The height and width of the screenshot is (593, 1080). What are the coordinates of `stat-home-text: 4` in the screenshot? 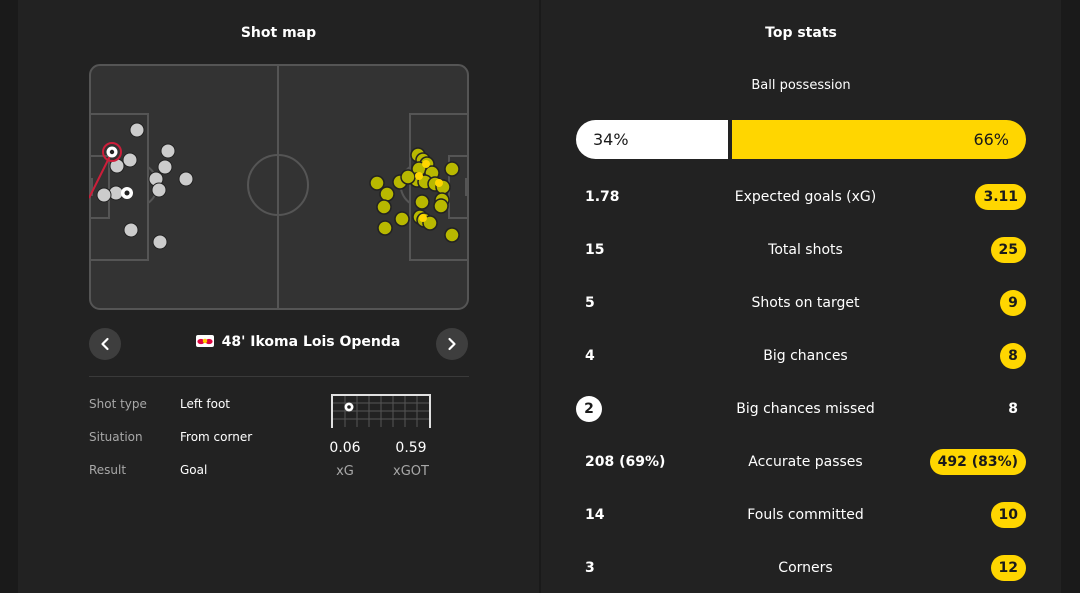 It's located at (590, 356).